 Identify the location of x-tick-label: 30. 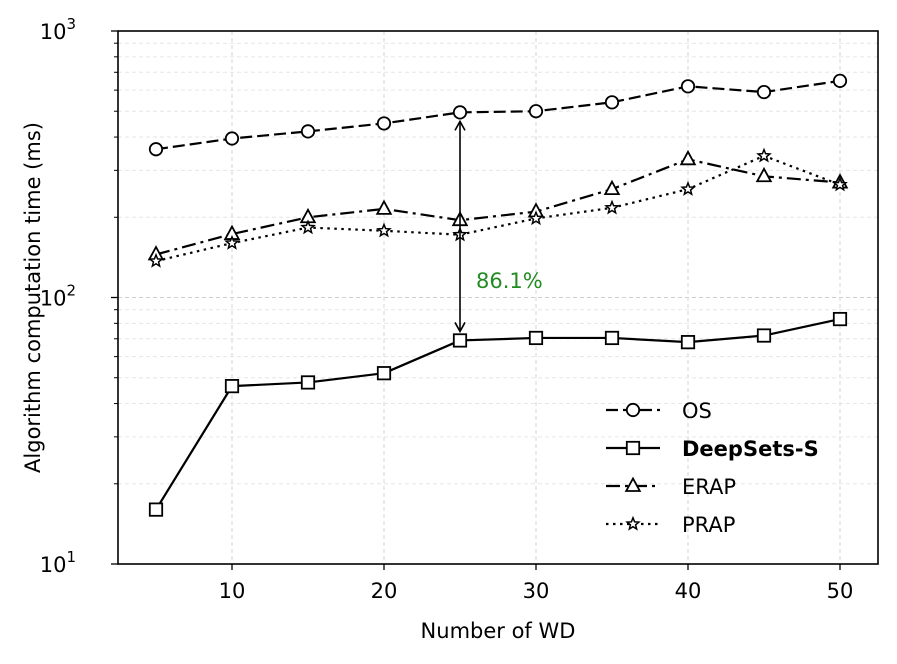
(536, 591).